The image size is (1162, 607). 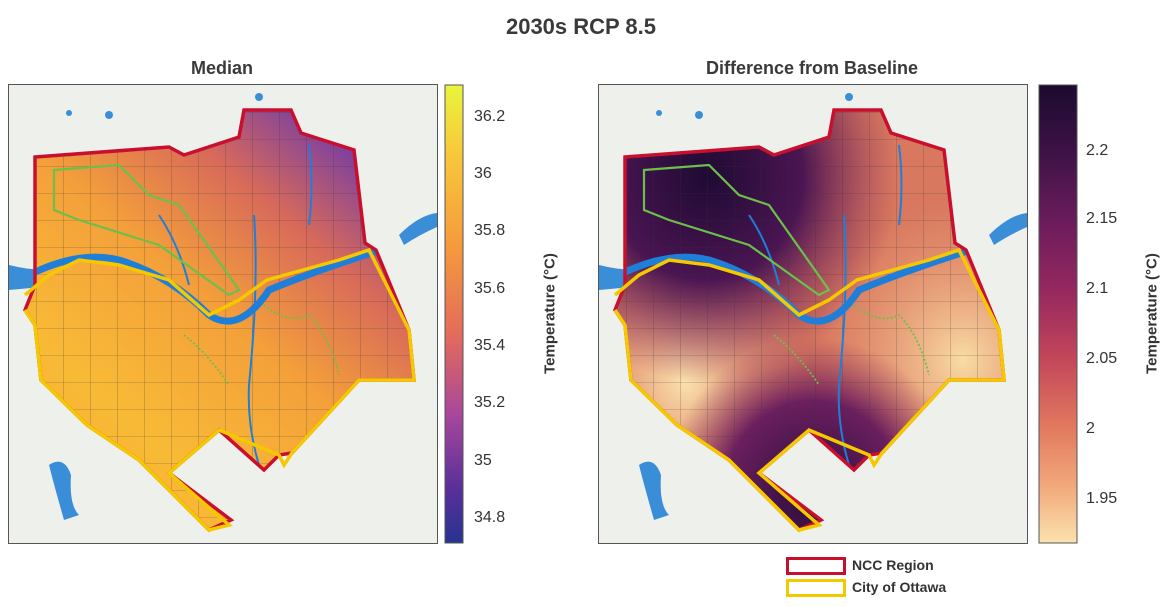 I want to click on difference-colorbar, so click(x=1058, y=314).